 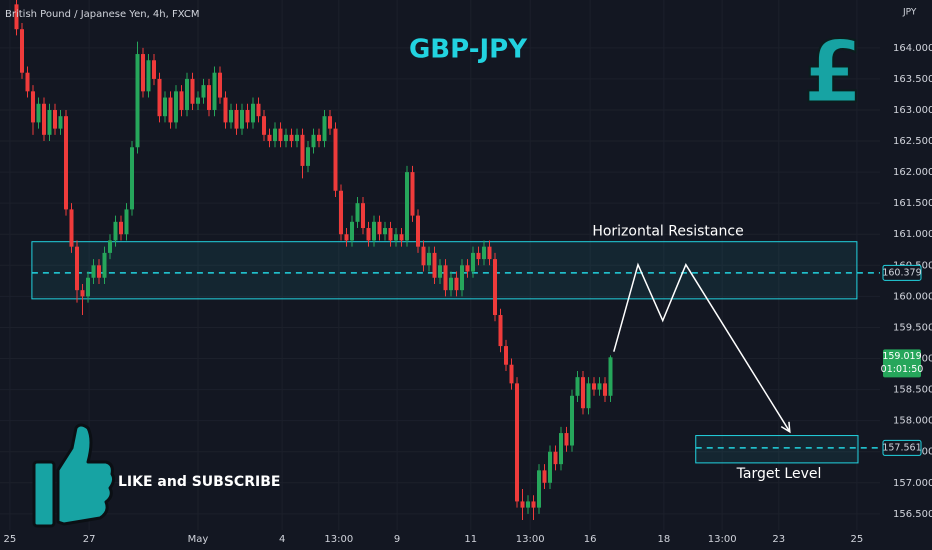 I want to click on x-tick-label: 16, so click(x=590, y=539).